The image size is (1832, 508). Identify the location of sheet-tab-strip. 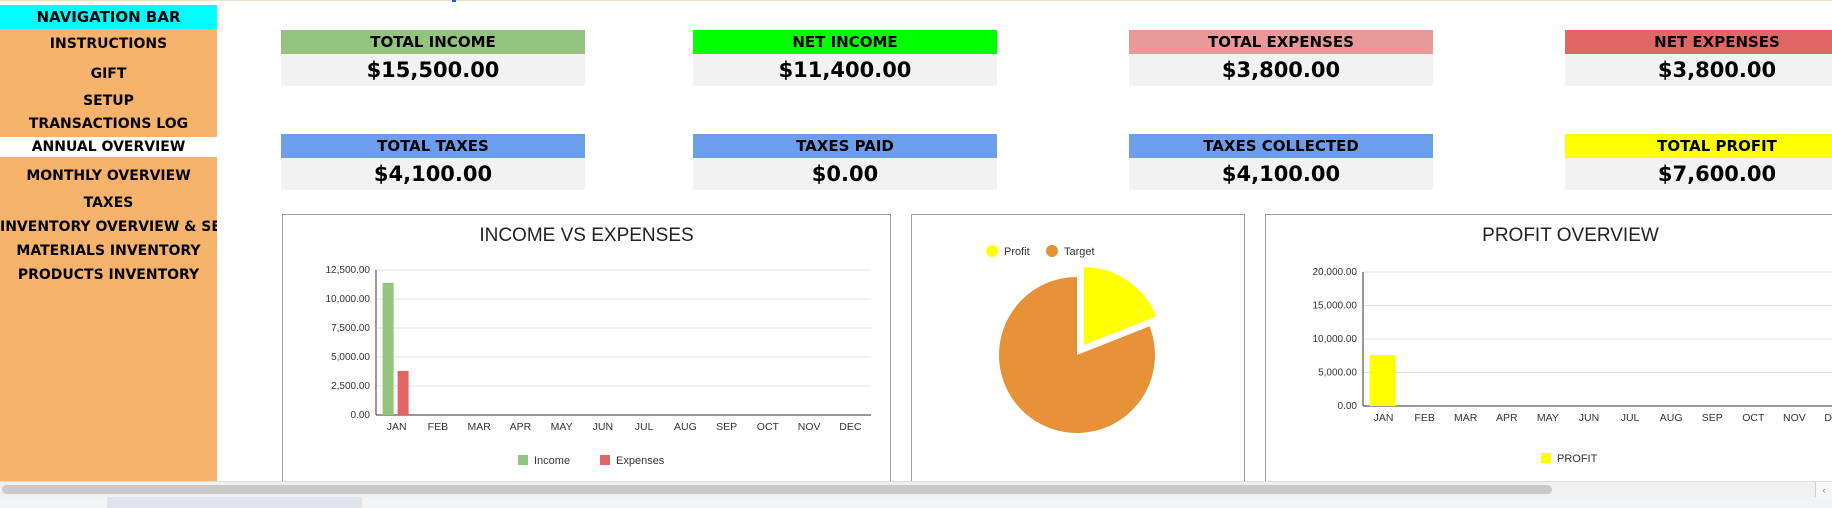
(916, 502).